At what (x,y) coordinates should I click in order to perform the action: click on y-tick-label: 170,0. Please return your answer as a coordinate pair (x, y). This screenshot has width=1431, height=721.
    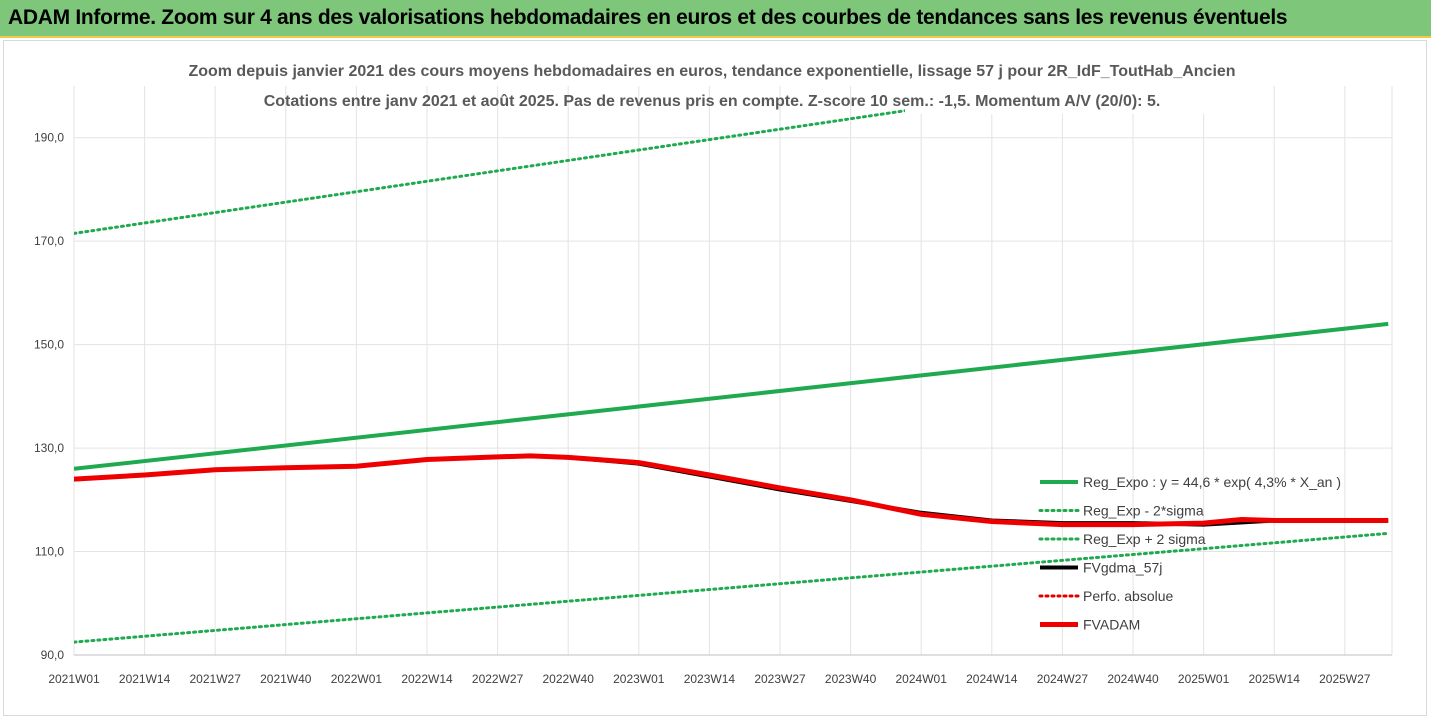
    Looking at the image, I should click on (49, 241).